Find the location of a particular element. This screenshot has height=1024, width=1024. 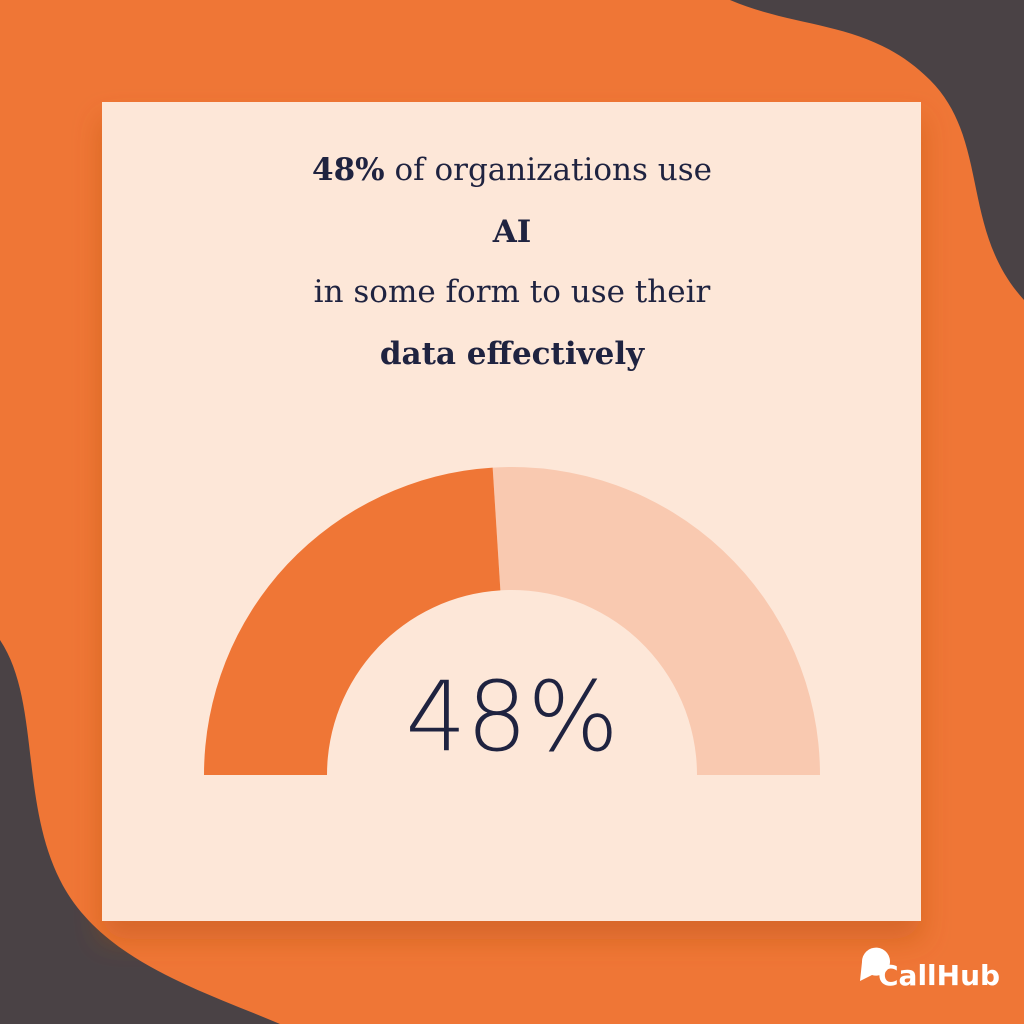

blob-top-right is located at coordinates (877, 150).